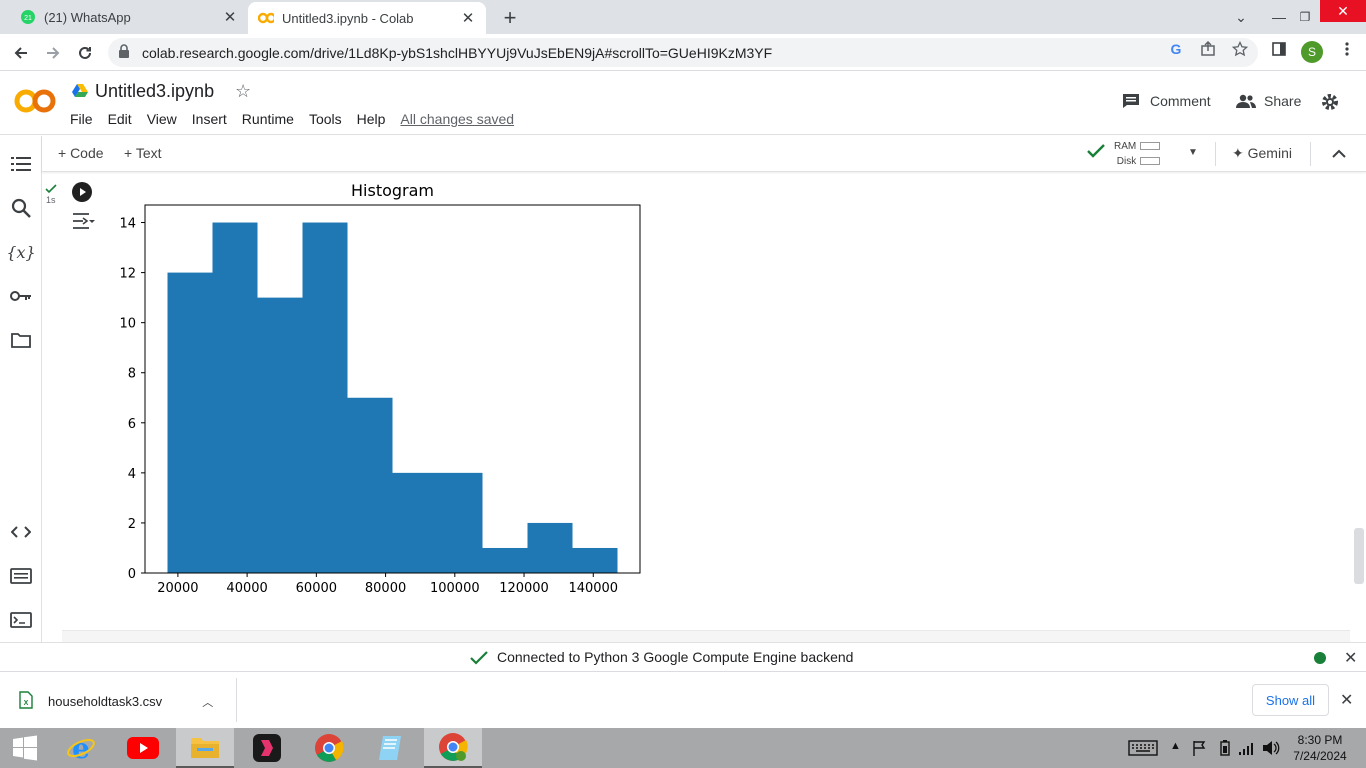 The image size is (1366, 768). Describe the element at coordinates (161, 119) in the screenshot. I see `menu-view: View` at that location.